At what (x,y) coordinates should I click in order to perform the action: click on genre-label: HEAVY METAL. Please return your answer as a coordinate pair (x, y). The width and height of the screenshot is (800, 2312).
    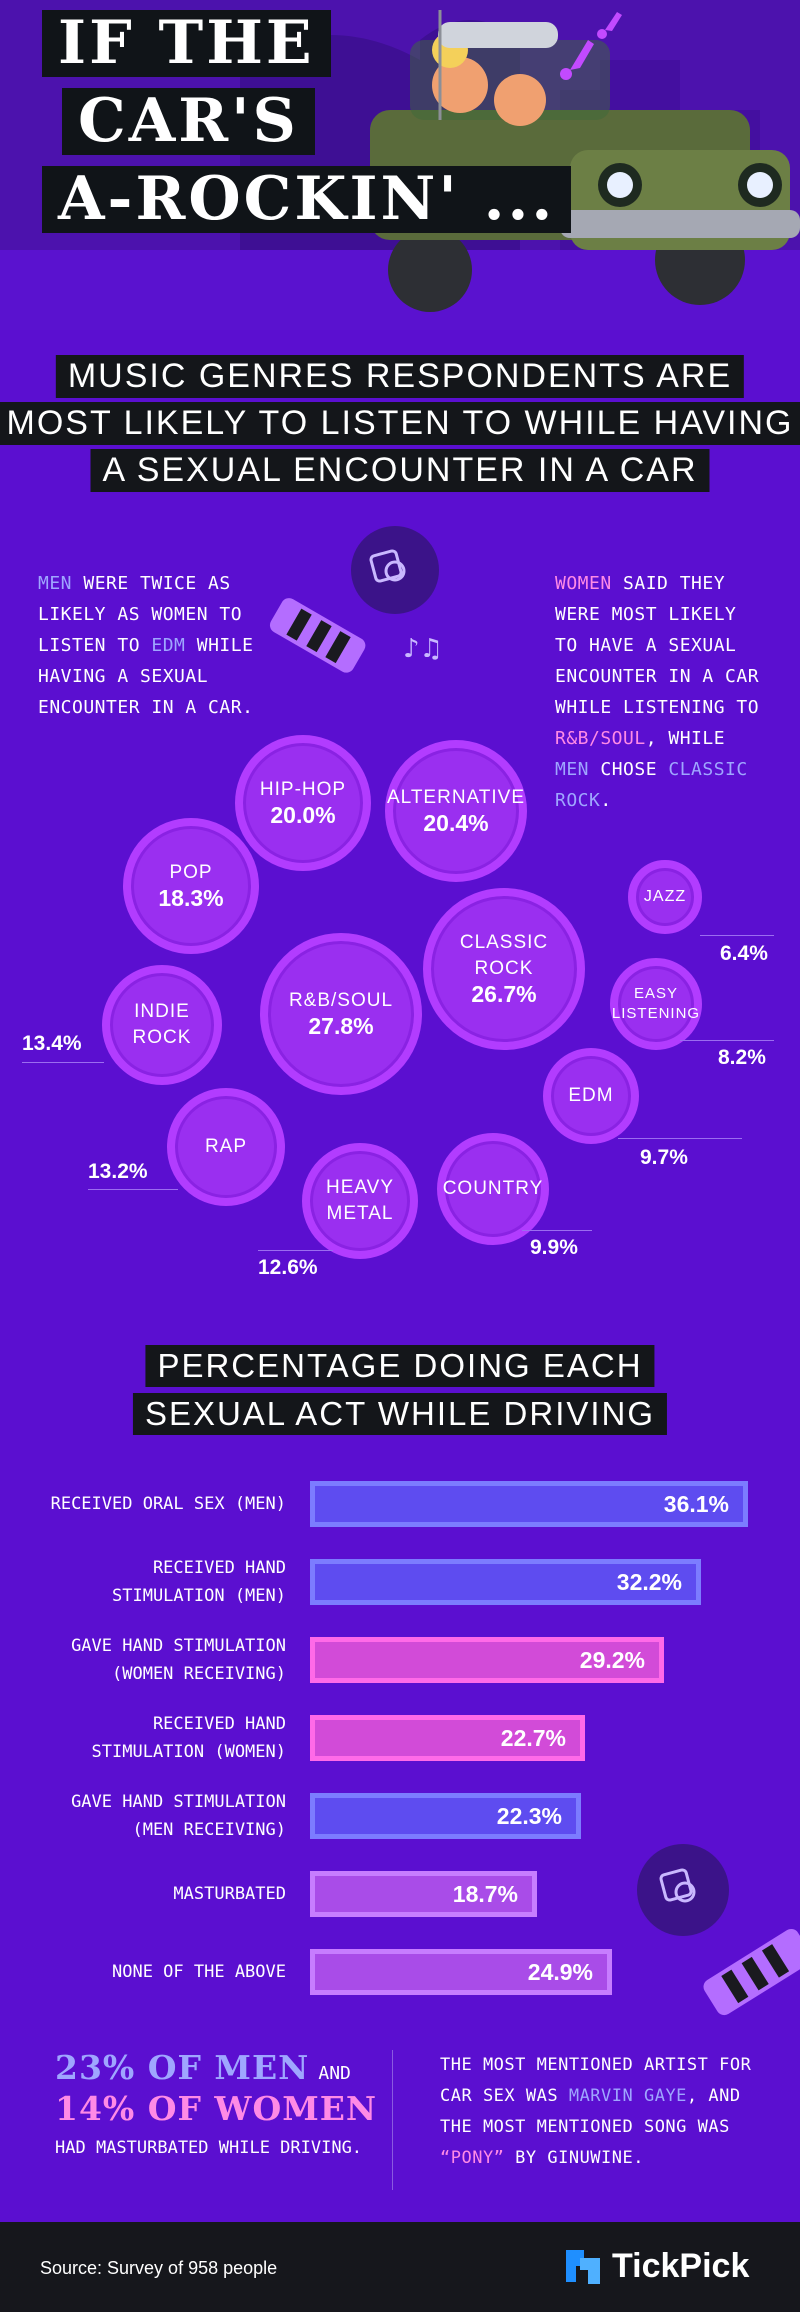
    Looking at the image, I should click on (359, 1200).